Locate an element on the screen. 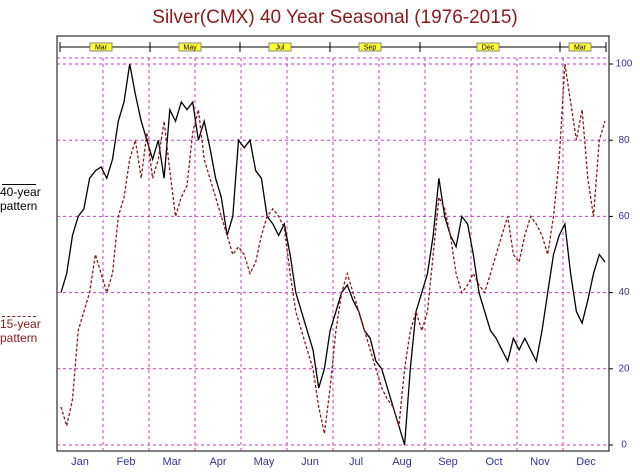  x-tick-label: Jul is located at coordinates (356, 462).